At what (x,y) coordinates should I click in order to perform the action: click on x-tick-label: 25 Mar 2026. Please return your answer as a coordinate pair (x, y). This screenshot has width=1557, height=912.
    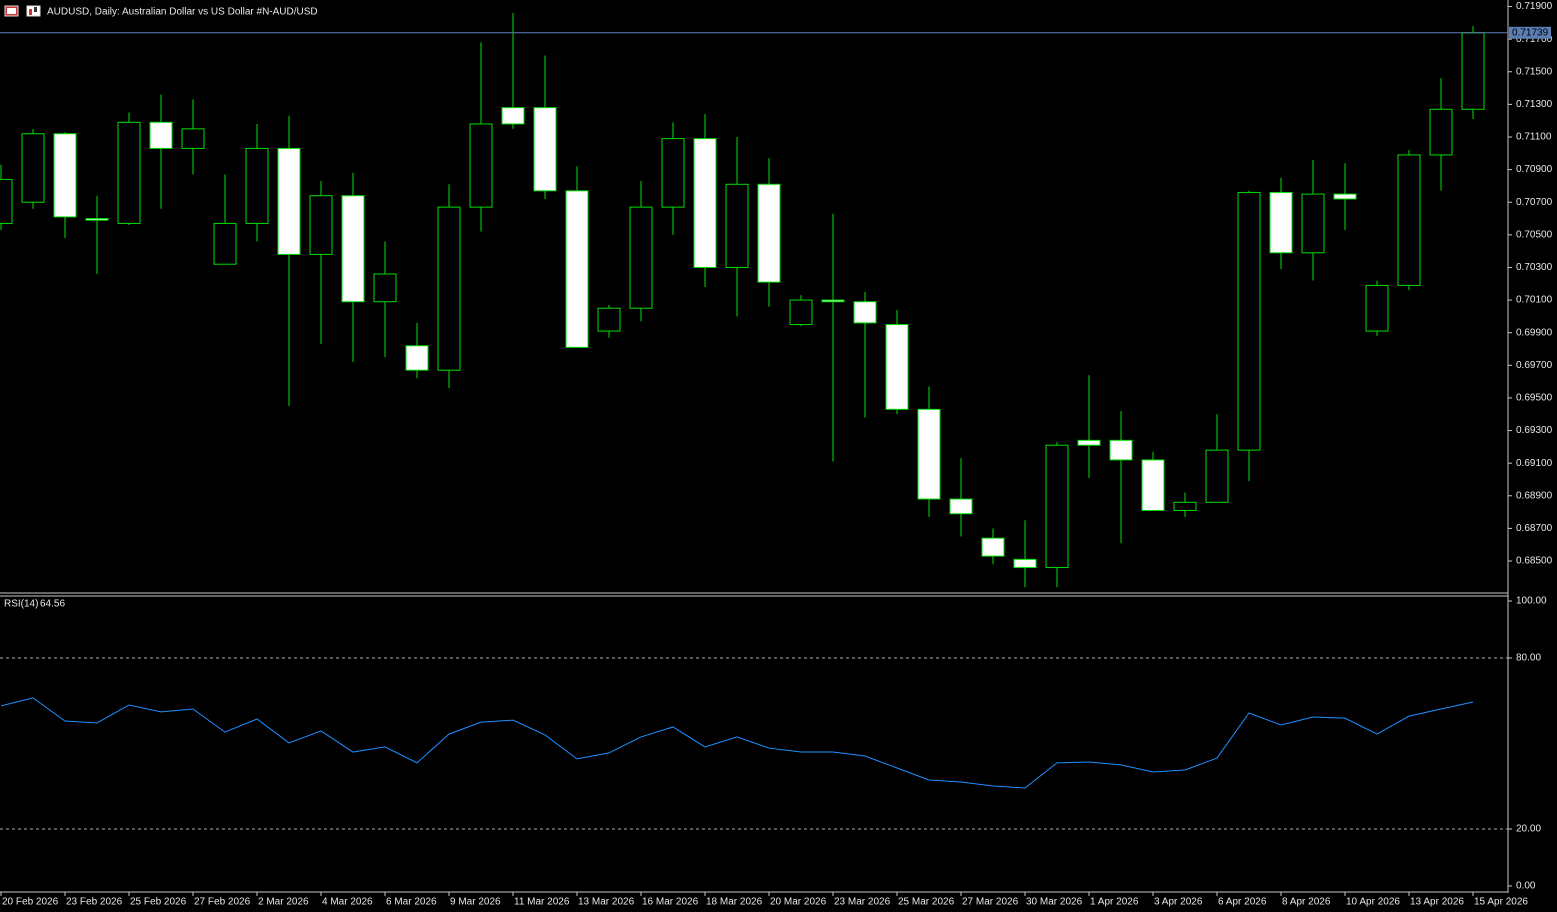
    Looking at the image, I should click on (926, 902).